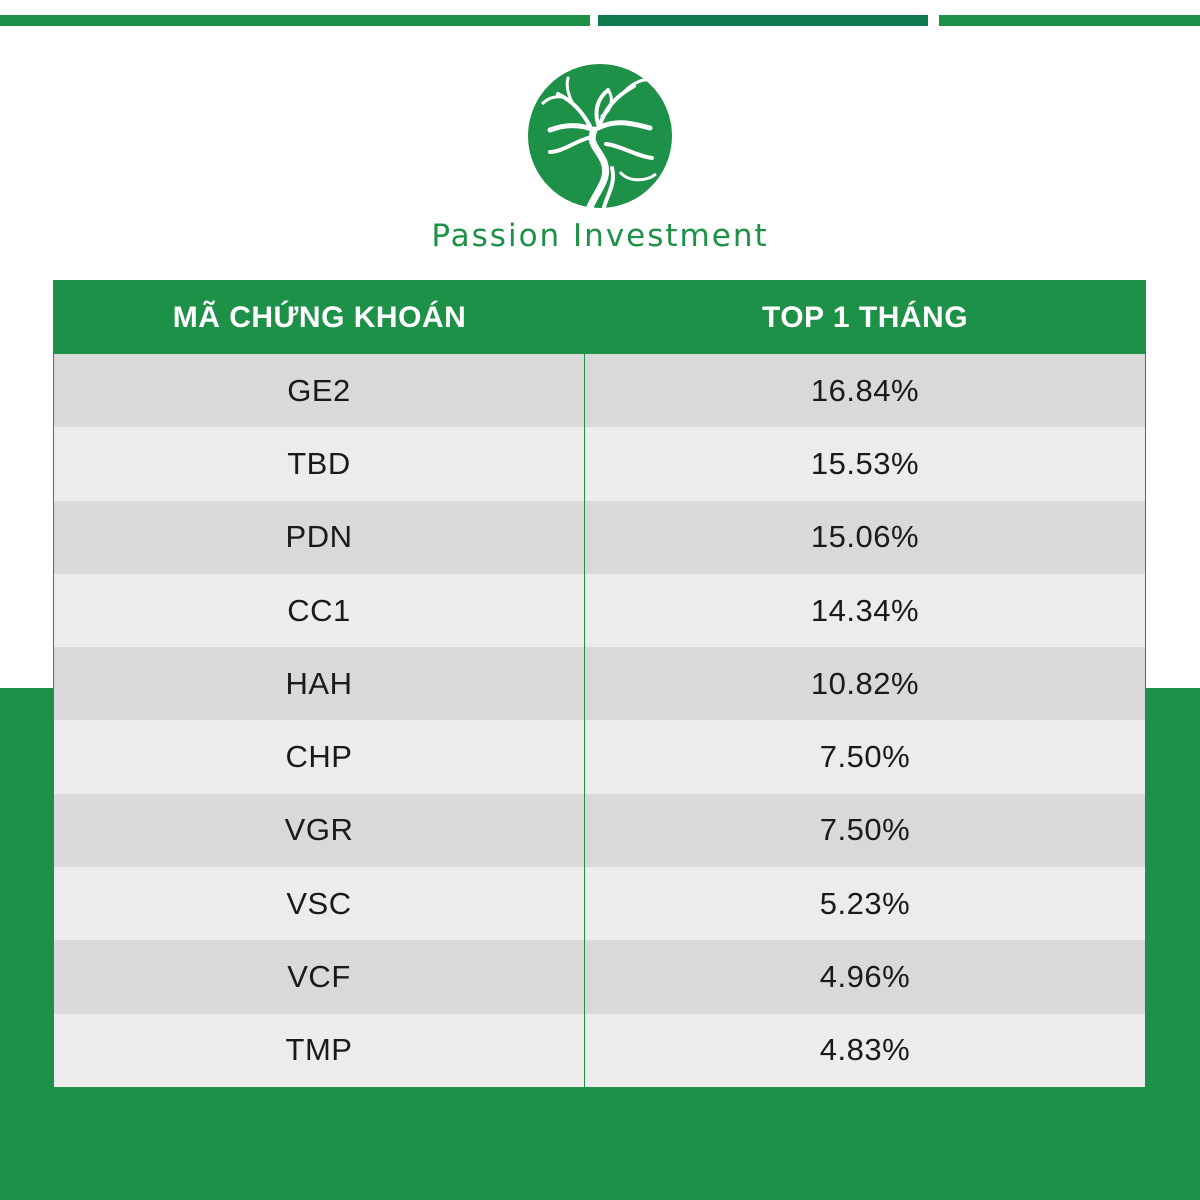  What do you see at coordinates (319, 904) in the screenshot?
I see `stock-code-cell: VSC` at bounding box center [319, 904].